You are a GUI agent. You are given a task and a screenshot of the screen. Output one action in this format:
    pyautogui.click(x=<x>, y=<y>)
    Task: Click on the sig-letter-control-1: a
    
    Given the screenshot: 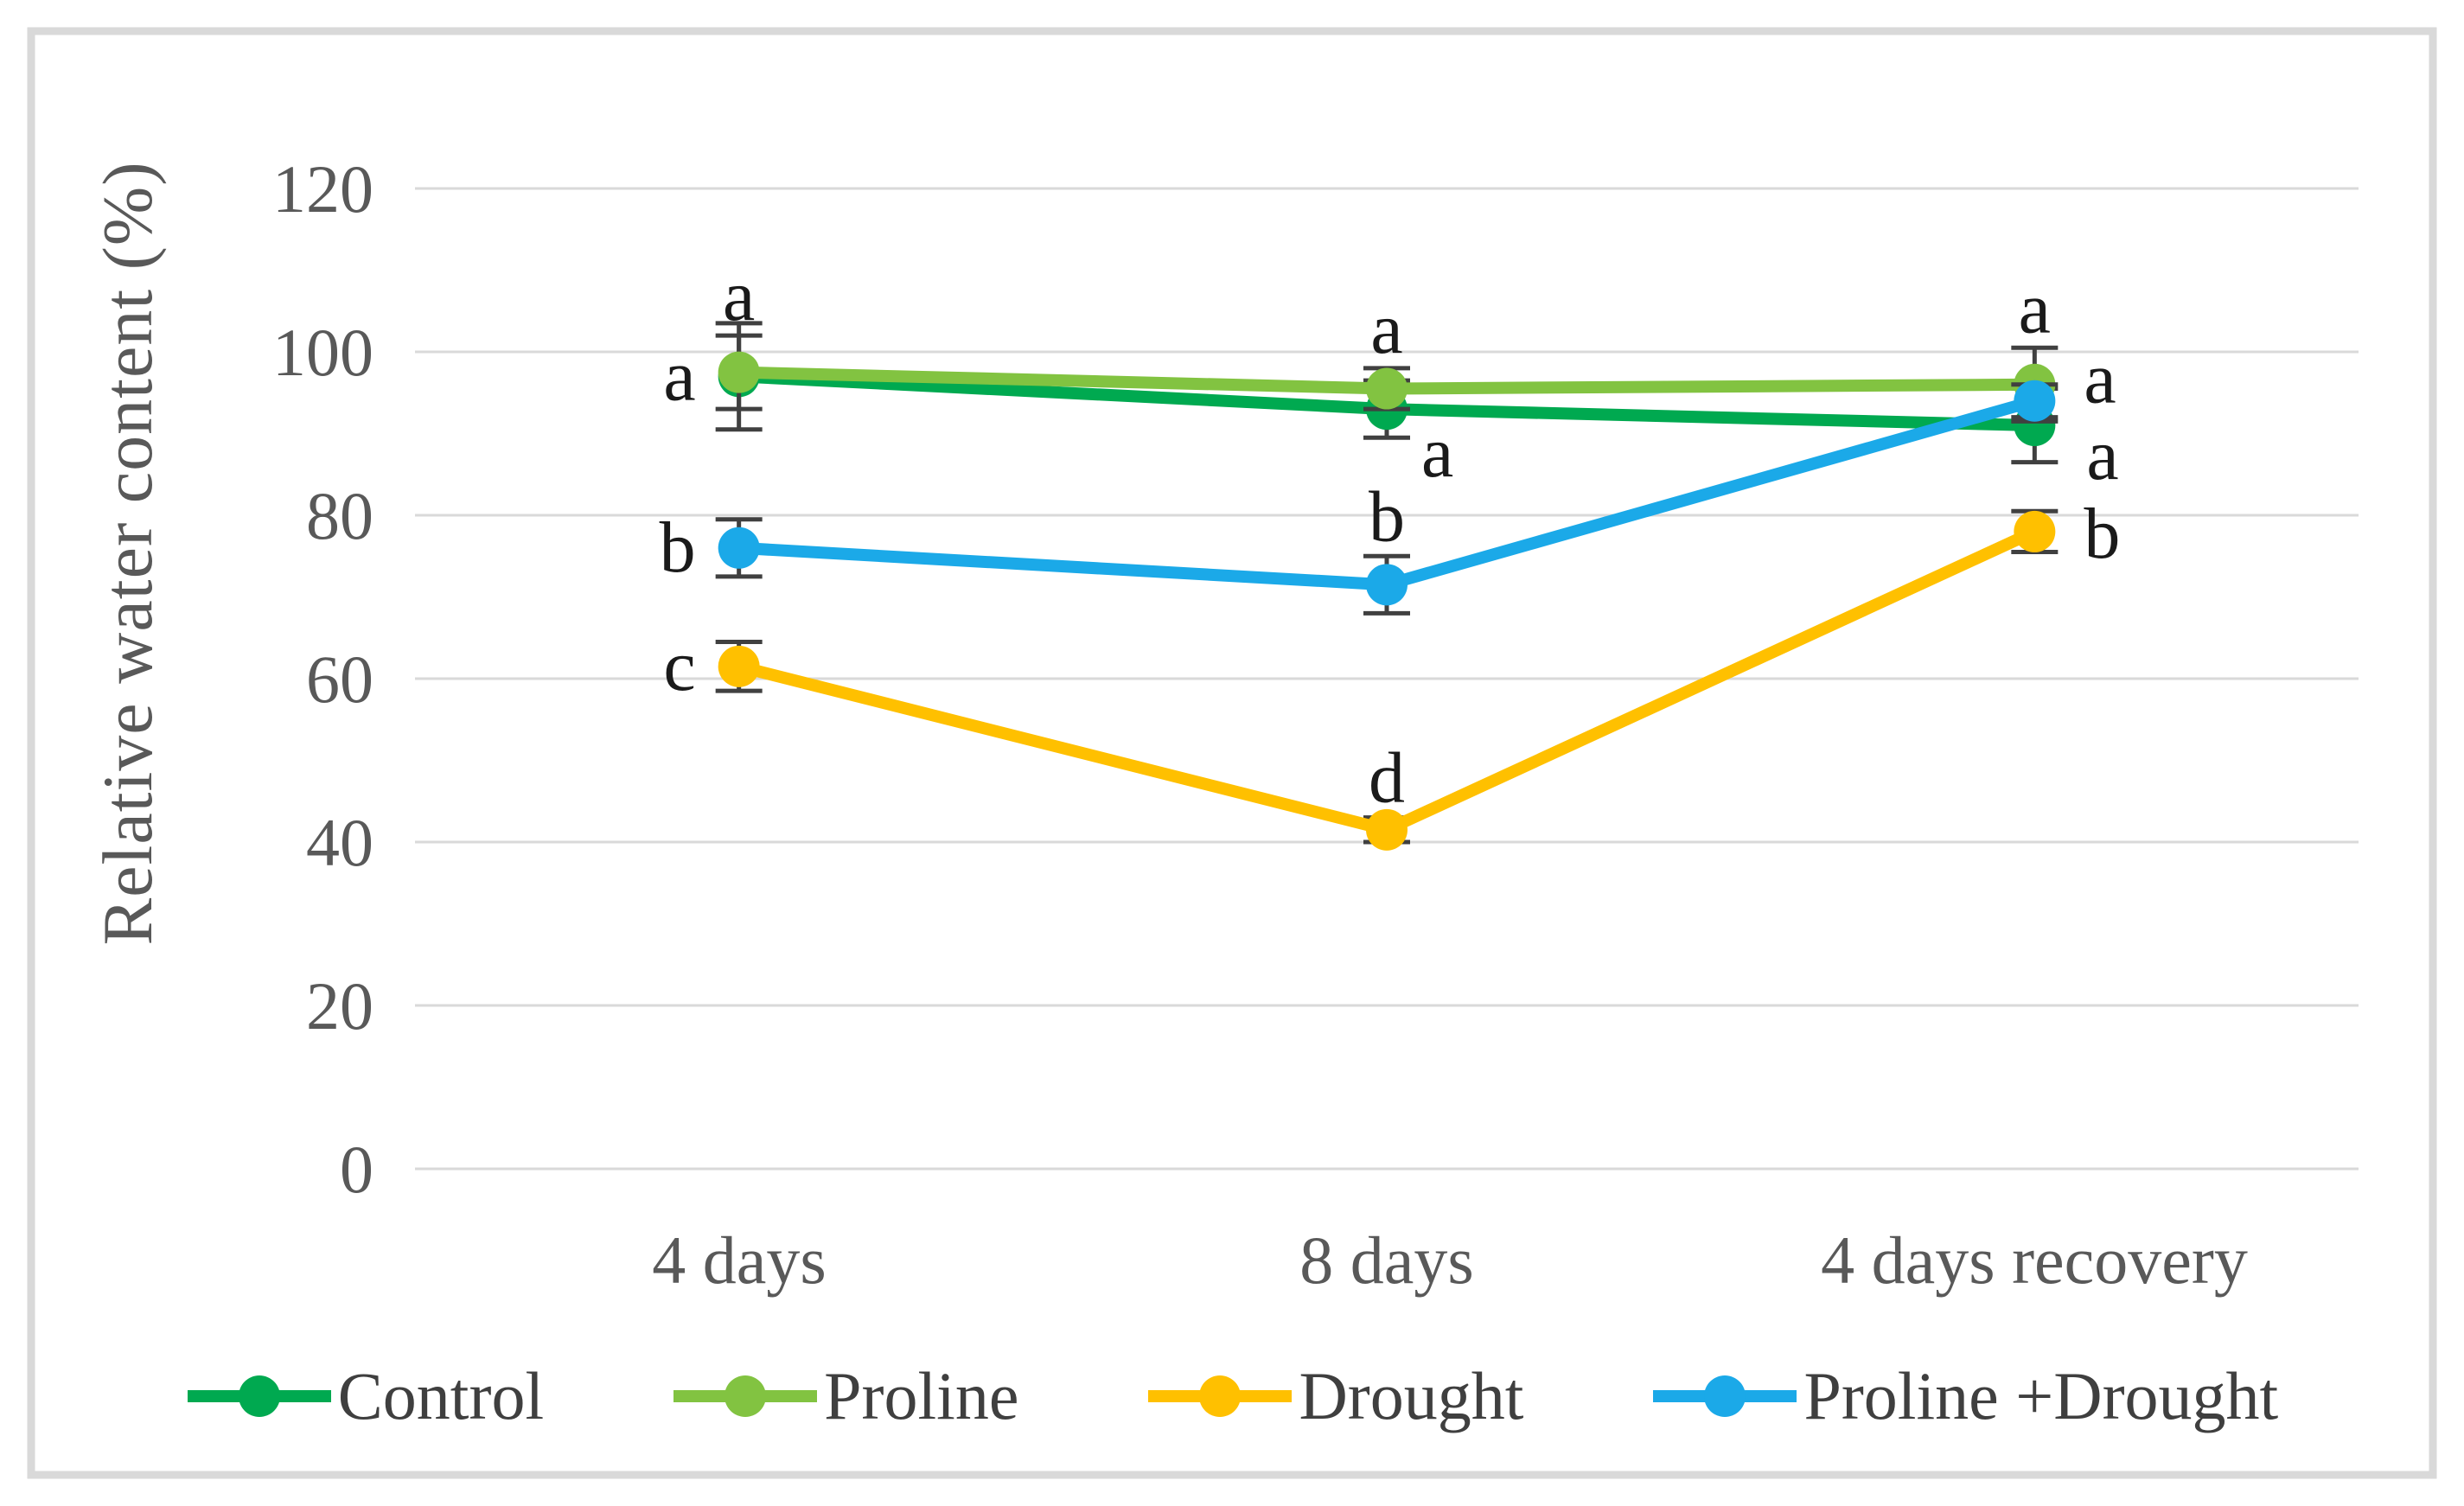 What is the action you would take?
    pyautogui.click(x=1437, y=452)
    